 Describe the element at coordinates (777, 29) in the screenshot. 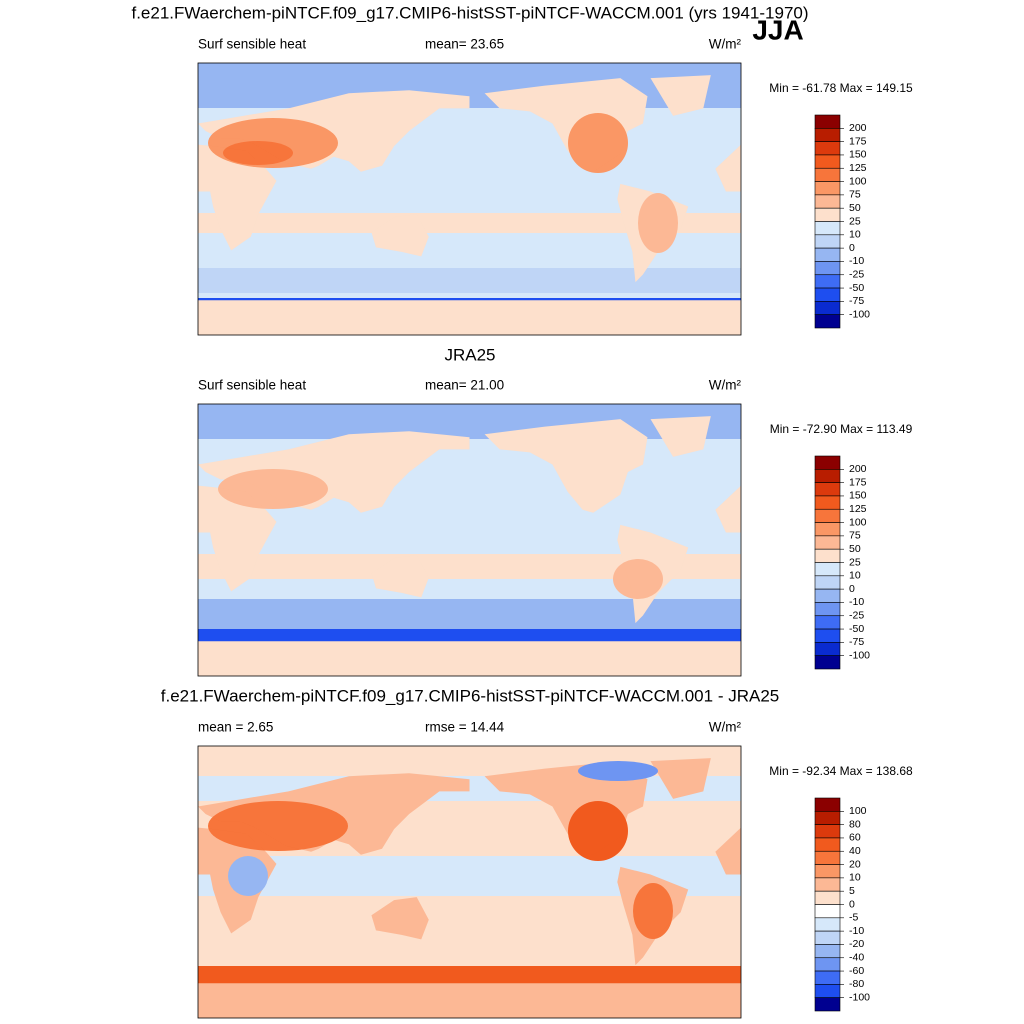

I see `season-label: JJA` at that location.